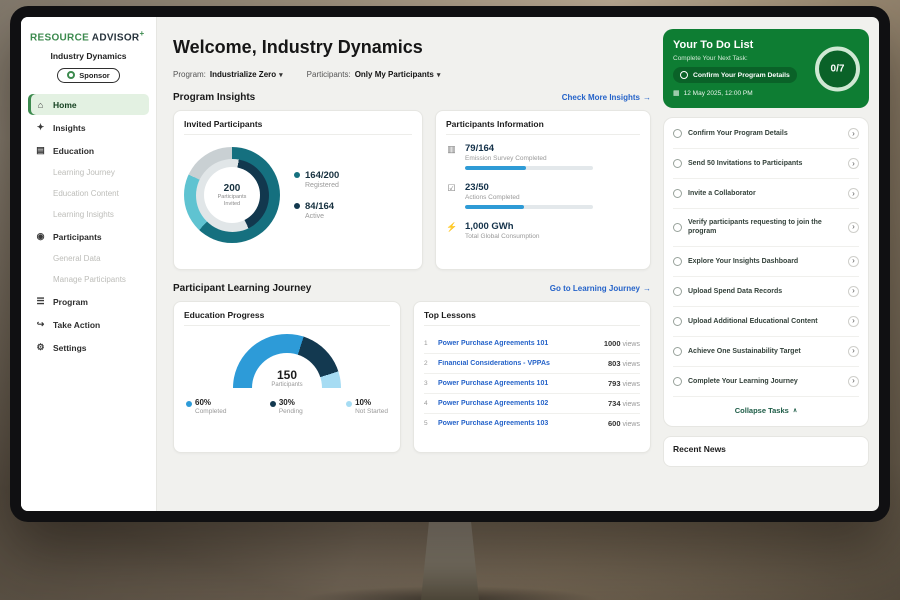  I want to click on collapse-tasks-button: Collapse Tasks ∧, so click(766, 411).